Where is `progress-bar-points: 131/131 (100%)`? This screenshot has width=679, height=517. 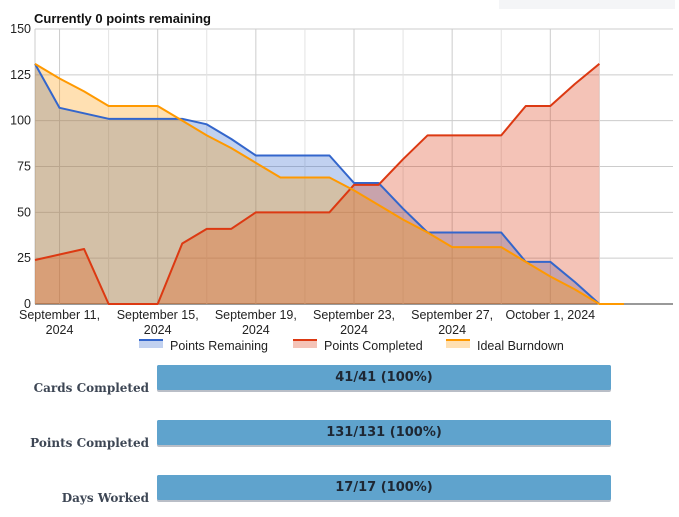
progress-bar-points: 131/131 (100%) is located at coordinates (384, 432).